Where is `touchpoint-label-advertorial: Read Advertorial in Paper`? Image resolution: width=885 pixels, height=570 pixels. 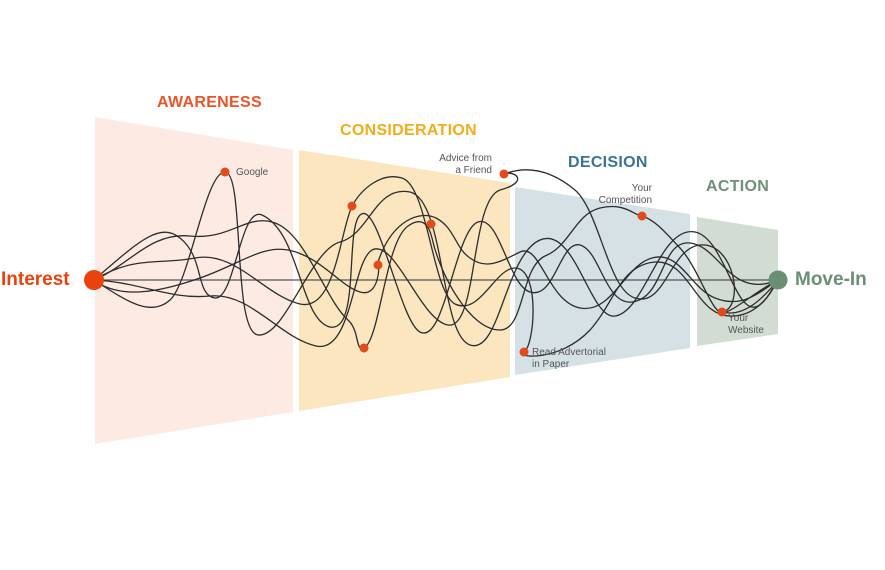
touchpoint-label-advertorial: Read Advertorial in Paper is located at coordinates (569, 359).